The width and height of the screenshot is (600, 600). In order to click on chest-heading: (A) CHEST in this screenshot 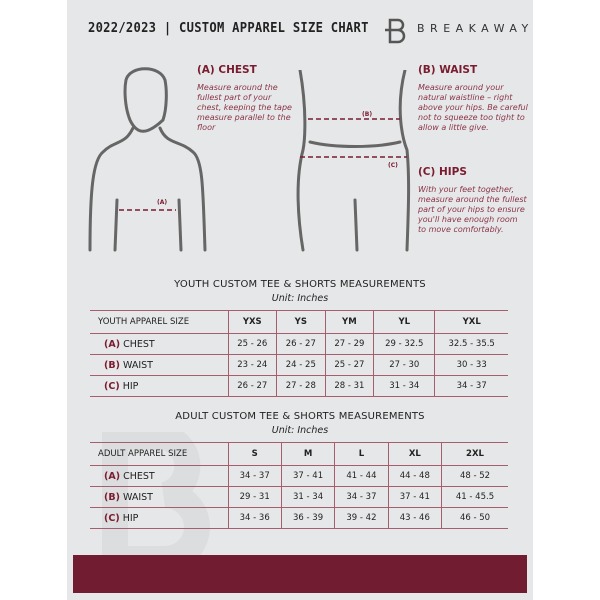, I will do `click(227, 70)`.